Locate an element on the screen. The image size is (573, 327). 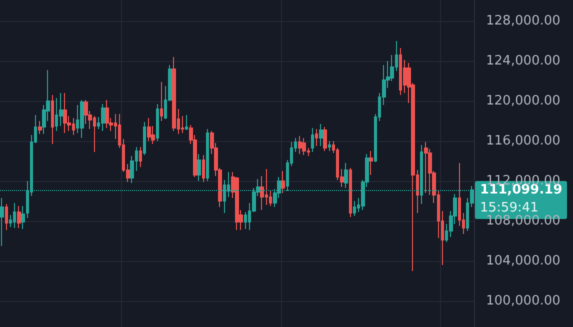
text: 15:59:41 is located at coordinates (509, 208).